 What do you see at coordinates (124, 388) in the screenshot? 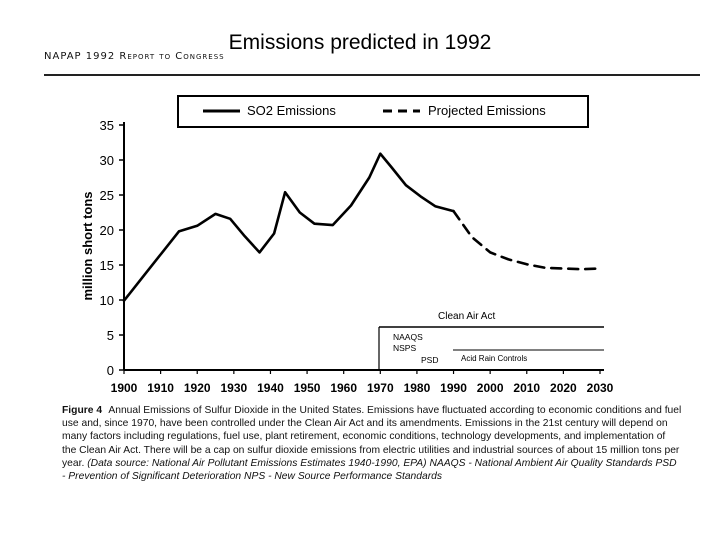
I see `x-tick-label: 1900` at bounding box center [124, 388].